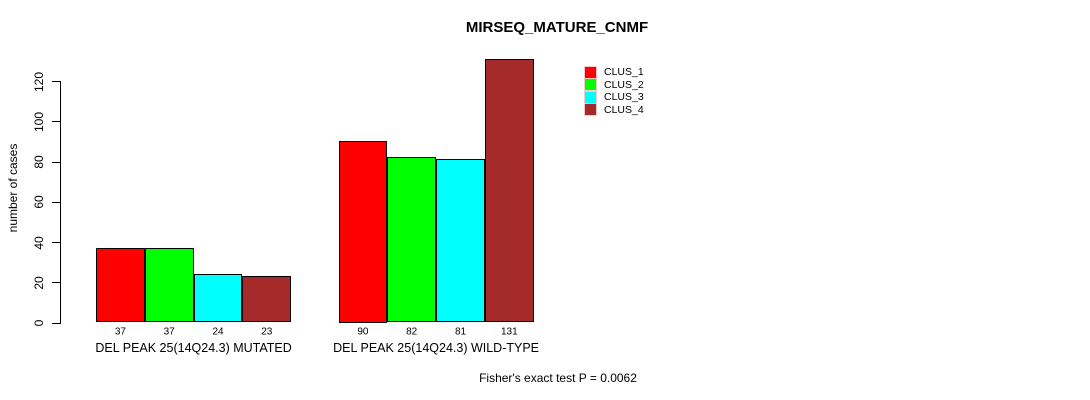  I want to click on bar-value-label: 82, so click(412, 331).